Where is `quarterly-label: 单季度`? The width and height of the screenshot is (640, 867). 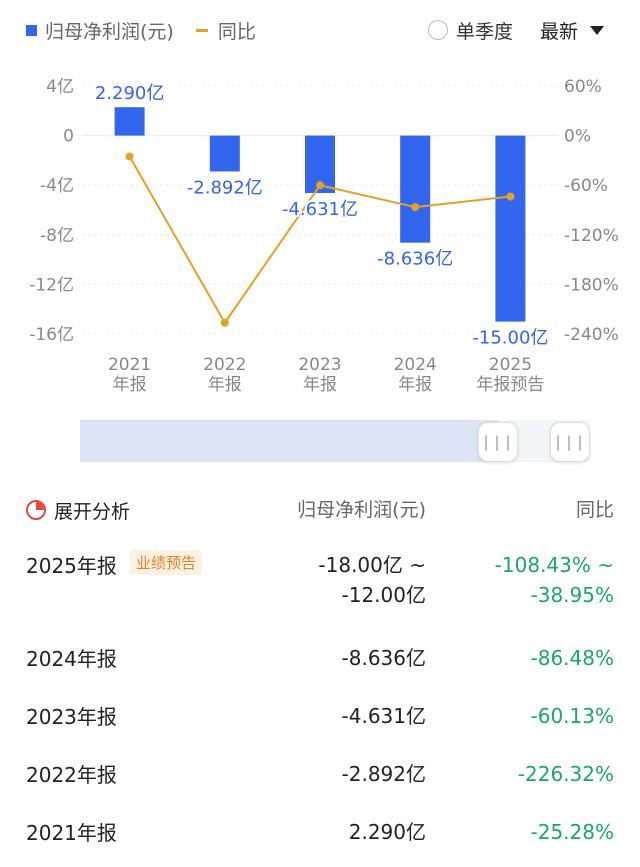
quarterly-label: 单季度 is located at coordinates (485, 31).